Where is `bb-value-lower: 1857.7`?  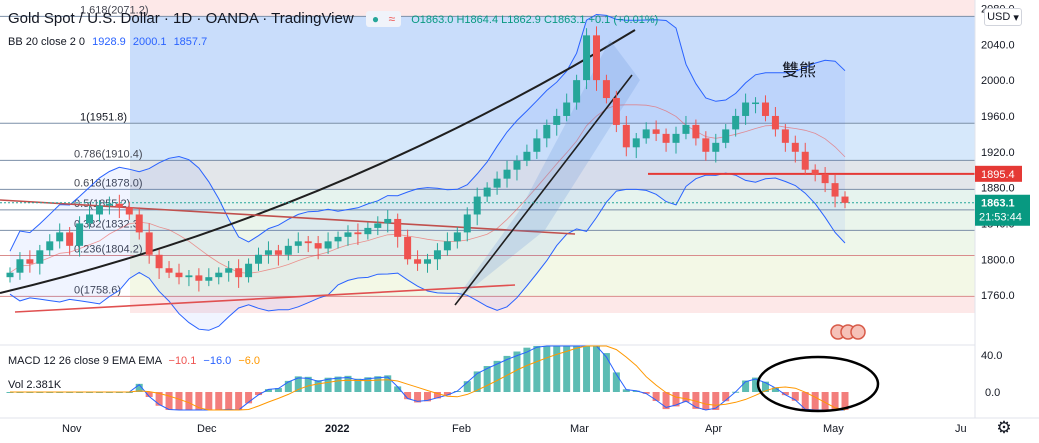
bb-value-lower: 1857.7 is located at coordinates (190, 42).